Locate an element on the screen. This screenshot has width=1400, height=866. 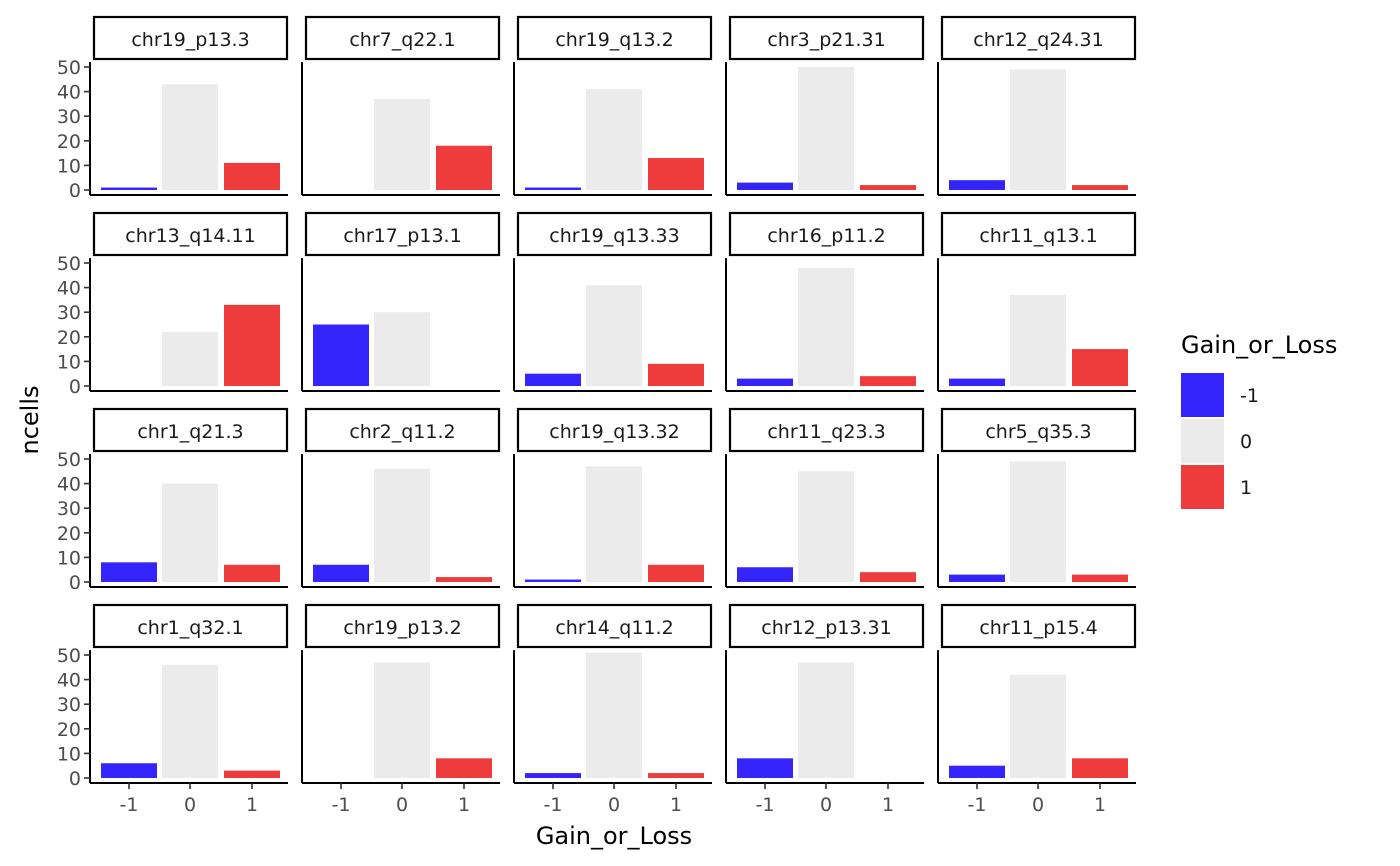
facet-panel: chr5_q35.3 is located at coordinates (1037, 497).